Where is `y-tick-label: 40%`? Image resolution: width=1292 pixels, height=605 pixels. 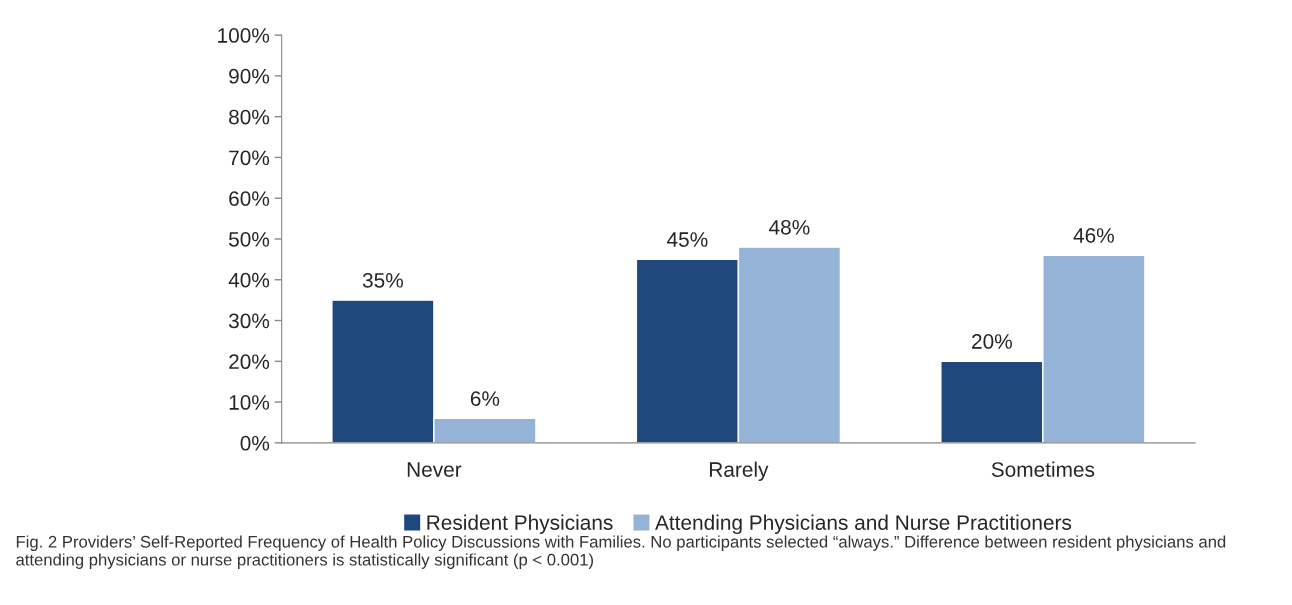
y-tick-label: 40% is located at coordinates (249, 280).